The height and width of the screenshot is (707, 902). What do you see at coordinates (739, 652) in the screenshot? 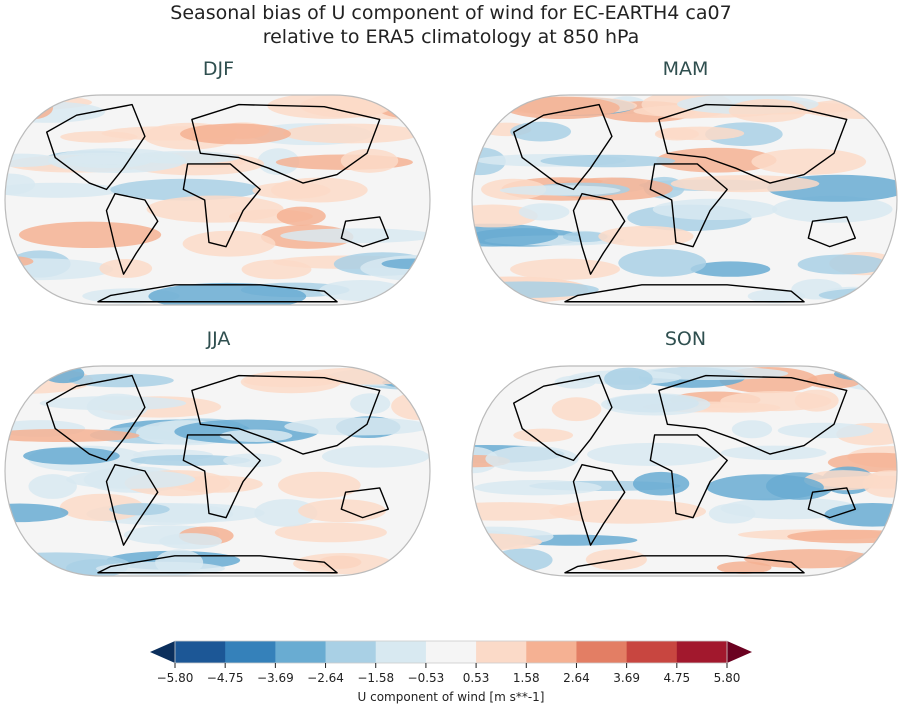
I see `colorbar-over-arrow` at bounding box center [739, 652].